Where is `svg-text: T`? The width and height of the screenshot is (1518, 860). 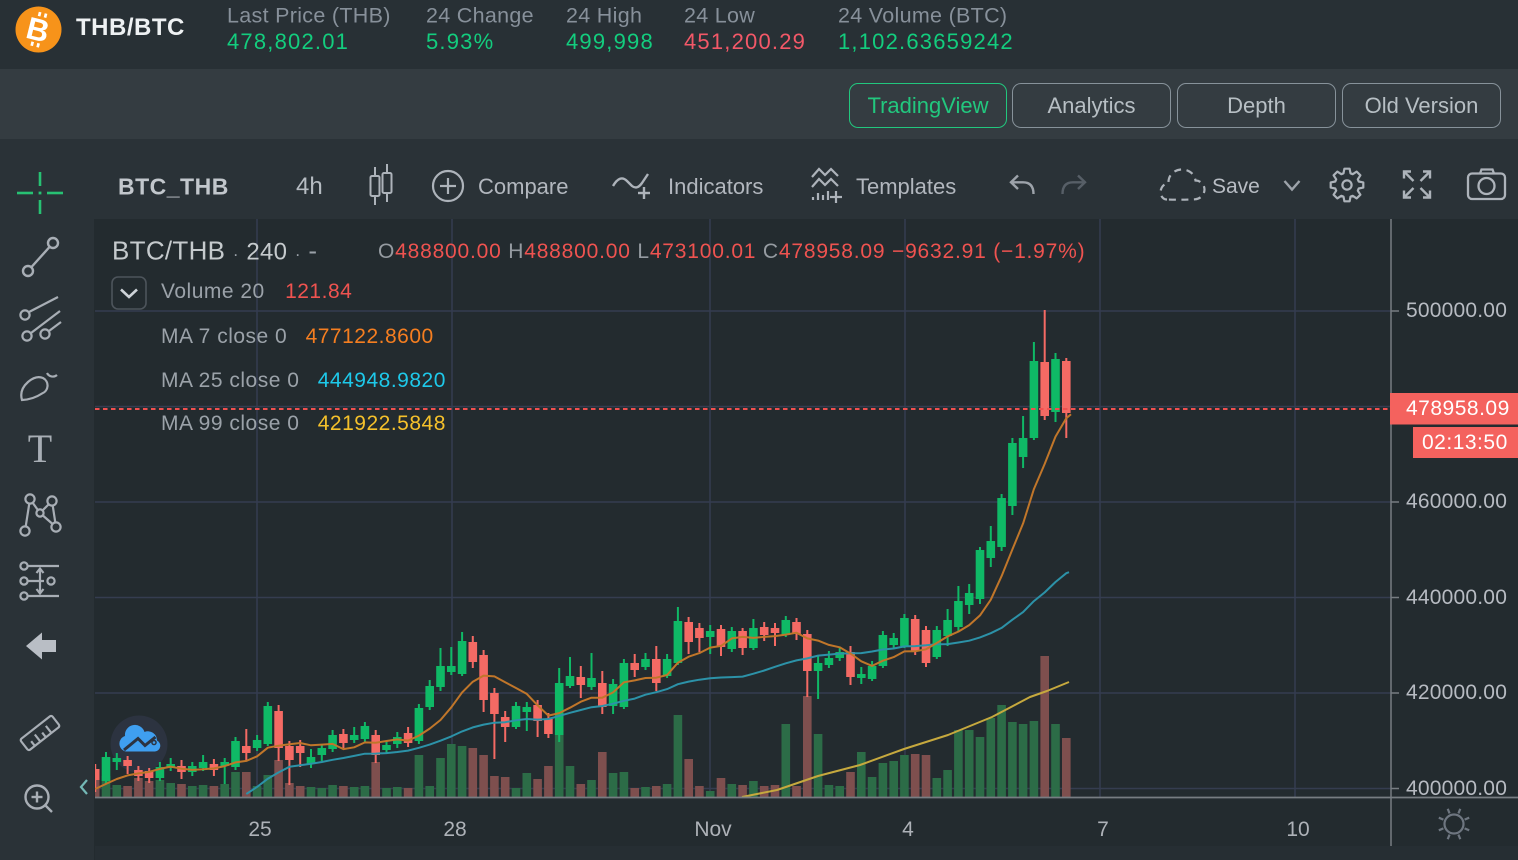 svg-text: T is located at coordinates (40, 448).